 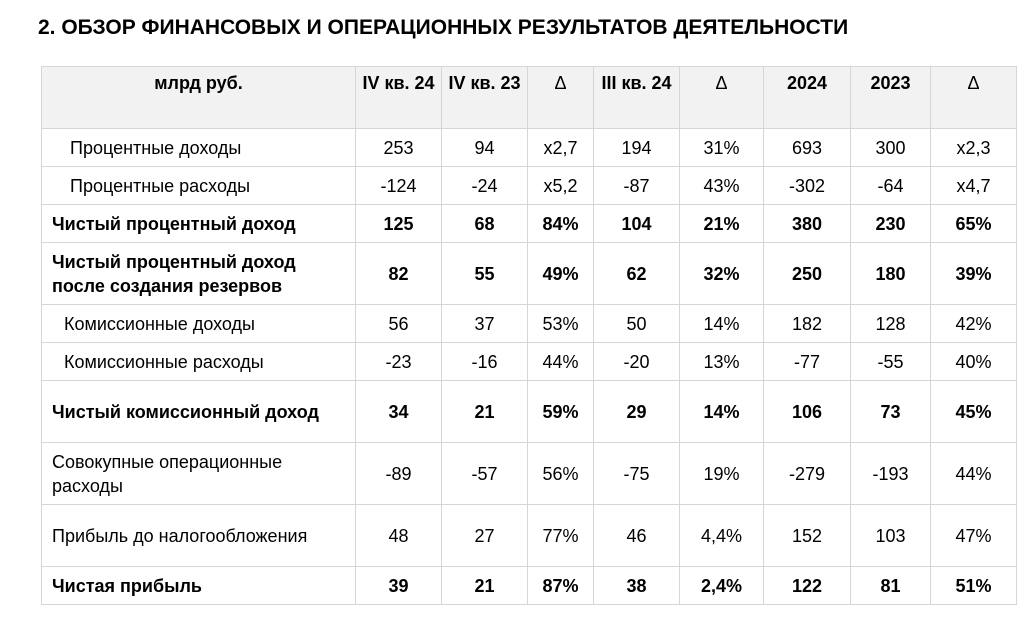 I want to click on cell: 29, so click(x=636, y=411).